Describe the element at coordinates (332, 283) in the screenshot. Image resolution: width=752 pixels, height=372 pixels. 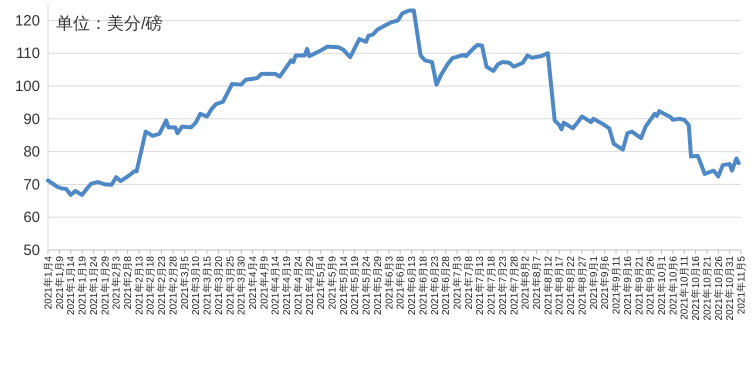
I see `x-tick-label: 2021年5月9` at that location.